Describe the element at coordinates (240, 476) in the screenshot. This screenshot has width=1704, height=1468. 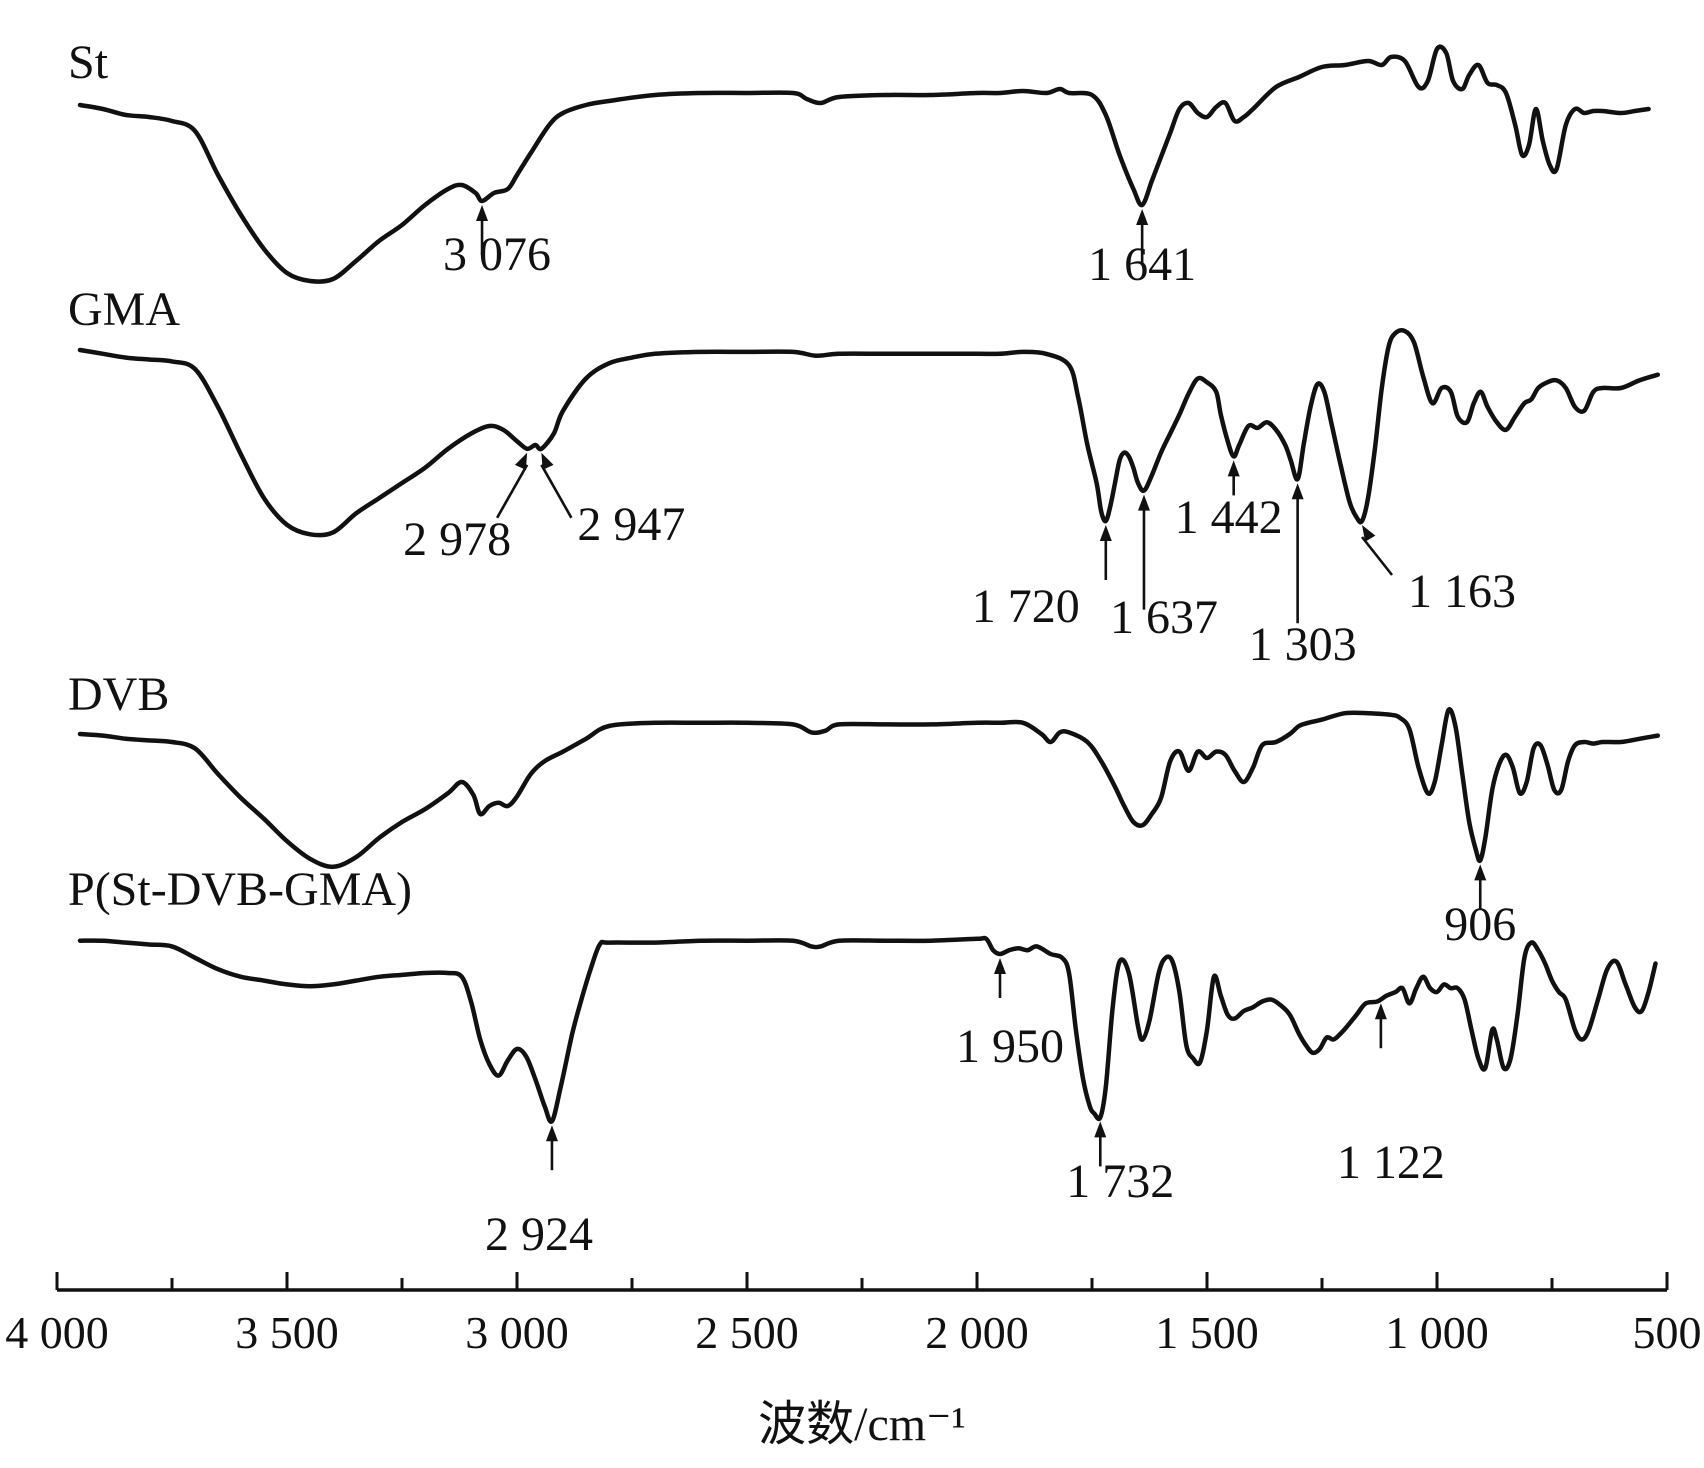
I see `series-labels: St GMA DVB P(St-DVB-GMA)` at that location.